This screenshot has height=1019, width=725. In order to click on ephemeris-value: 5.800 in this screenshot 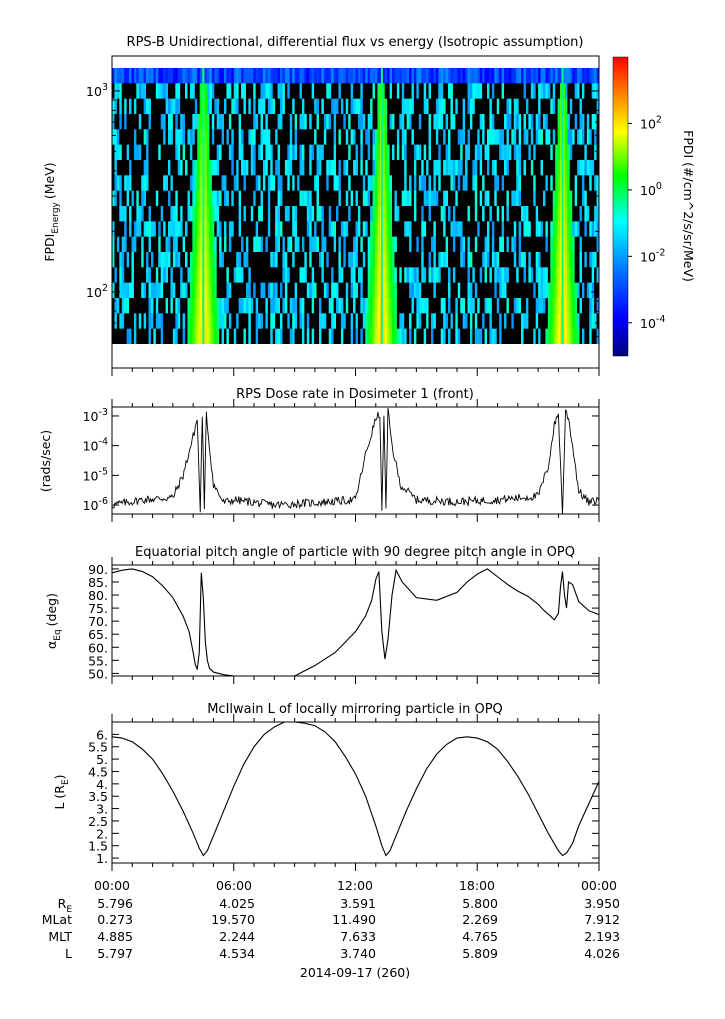, I will do `click(480, 903)`.